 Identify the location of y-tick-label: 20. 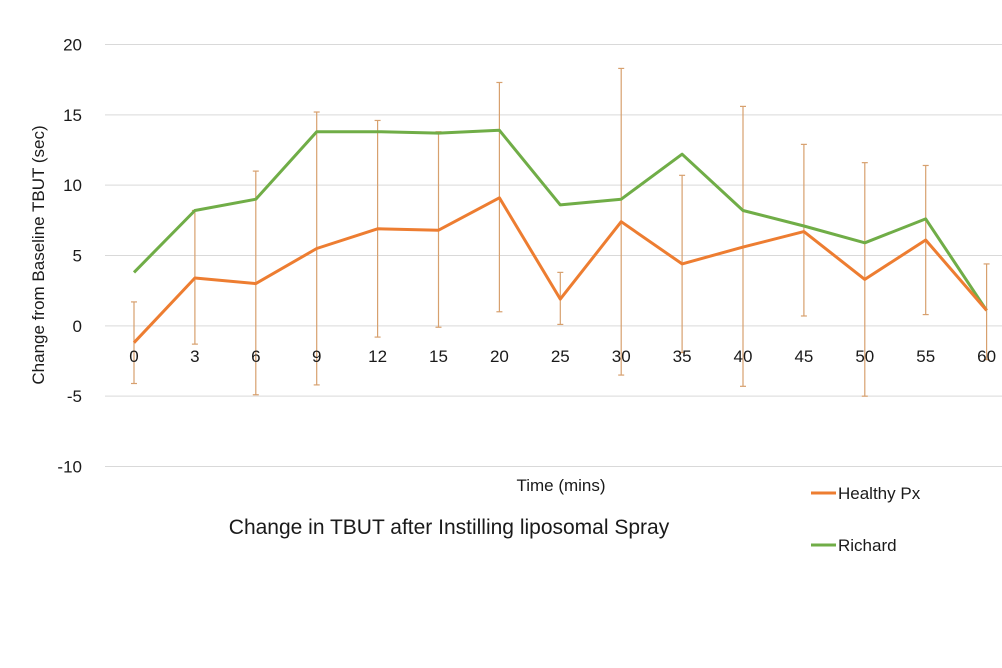
(72, 45).